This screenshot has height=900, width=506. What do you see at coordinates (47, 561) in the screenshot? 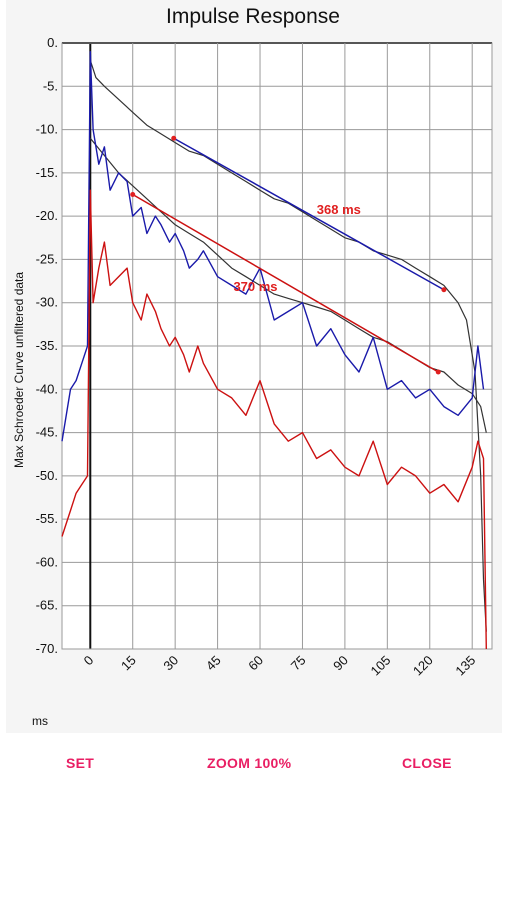
I see `y-tick-label: -60.` at bounding box center [47, 561].